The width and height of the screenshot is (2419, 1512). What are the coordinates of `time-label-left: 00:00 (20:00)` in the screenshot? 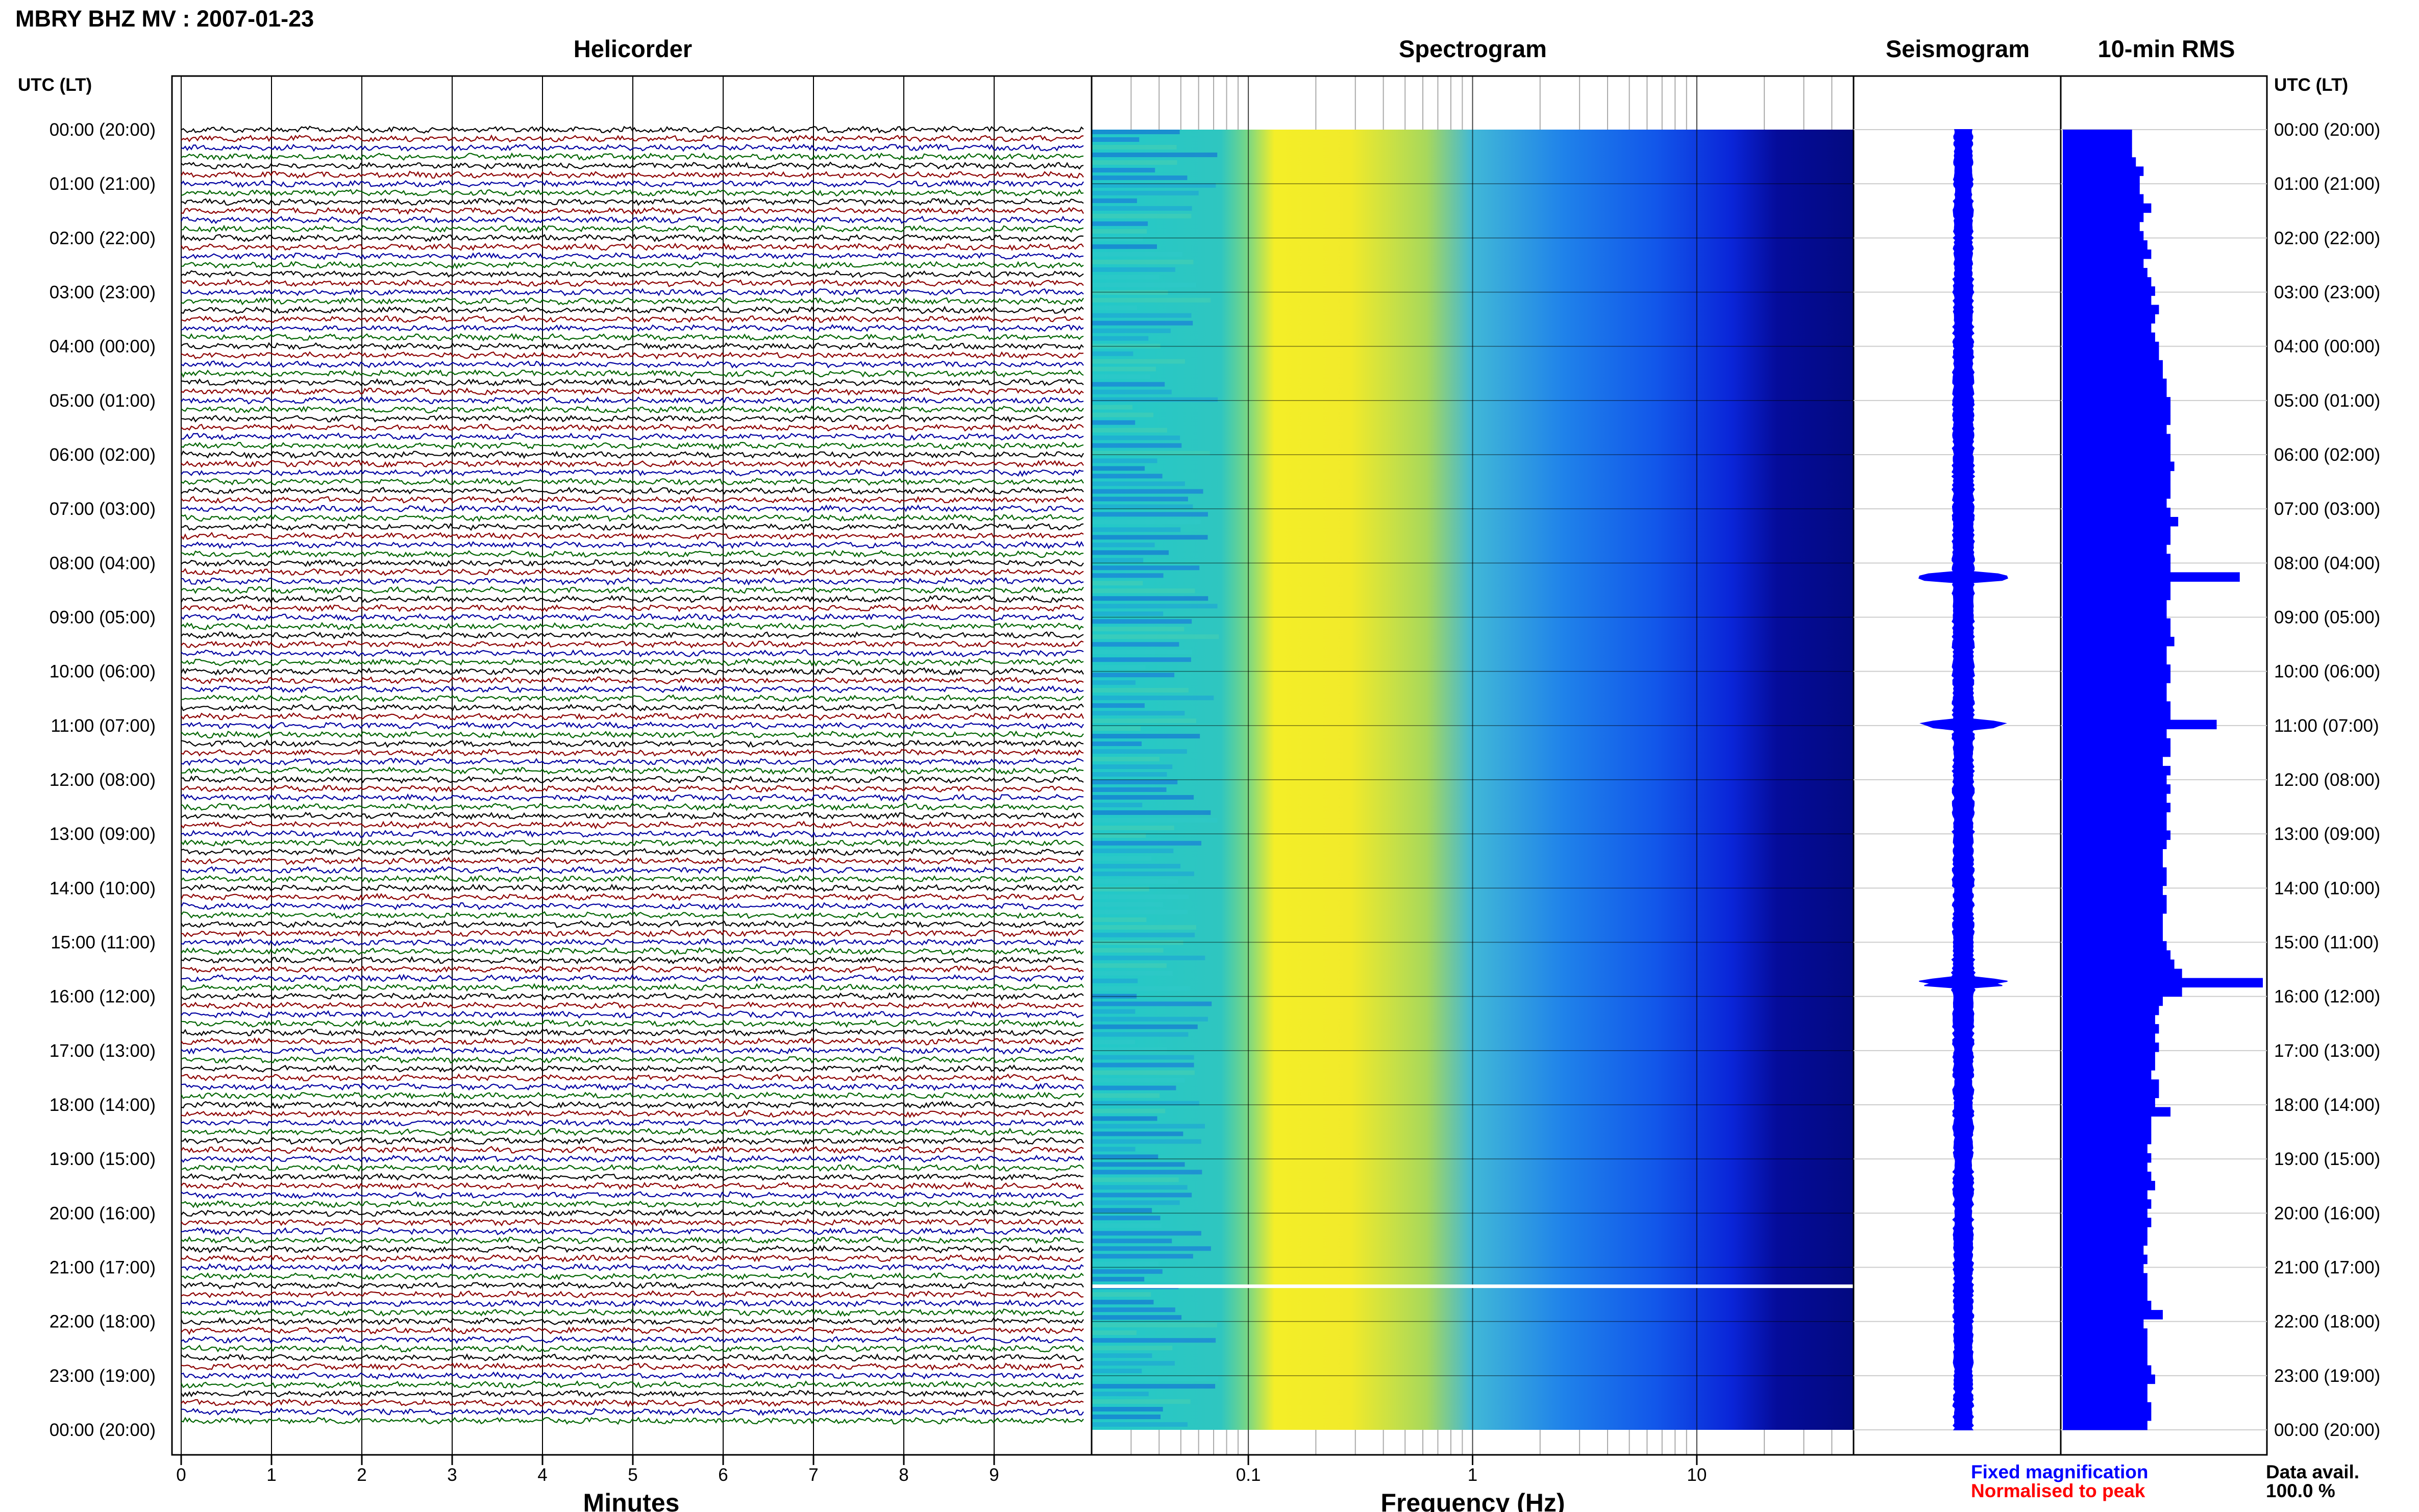 It's located at (103, 1430).